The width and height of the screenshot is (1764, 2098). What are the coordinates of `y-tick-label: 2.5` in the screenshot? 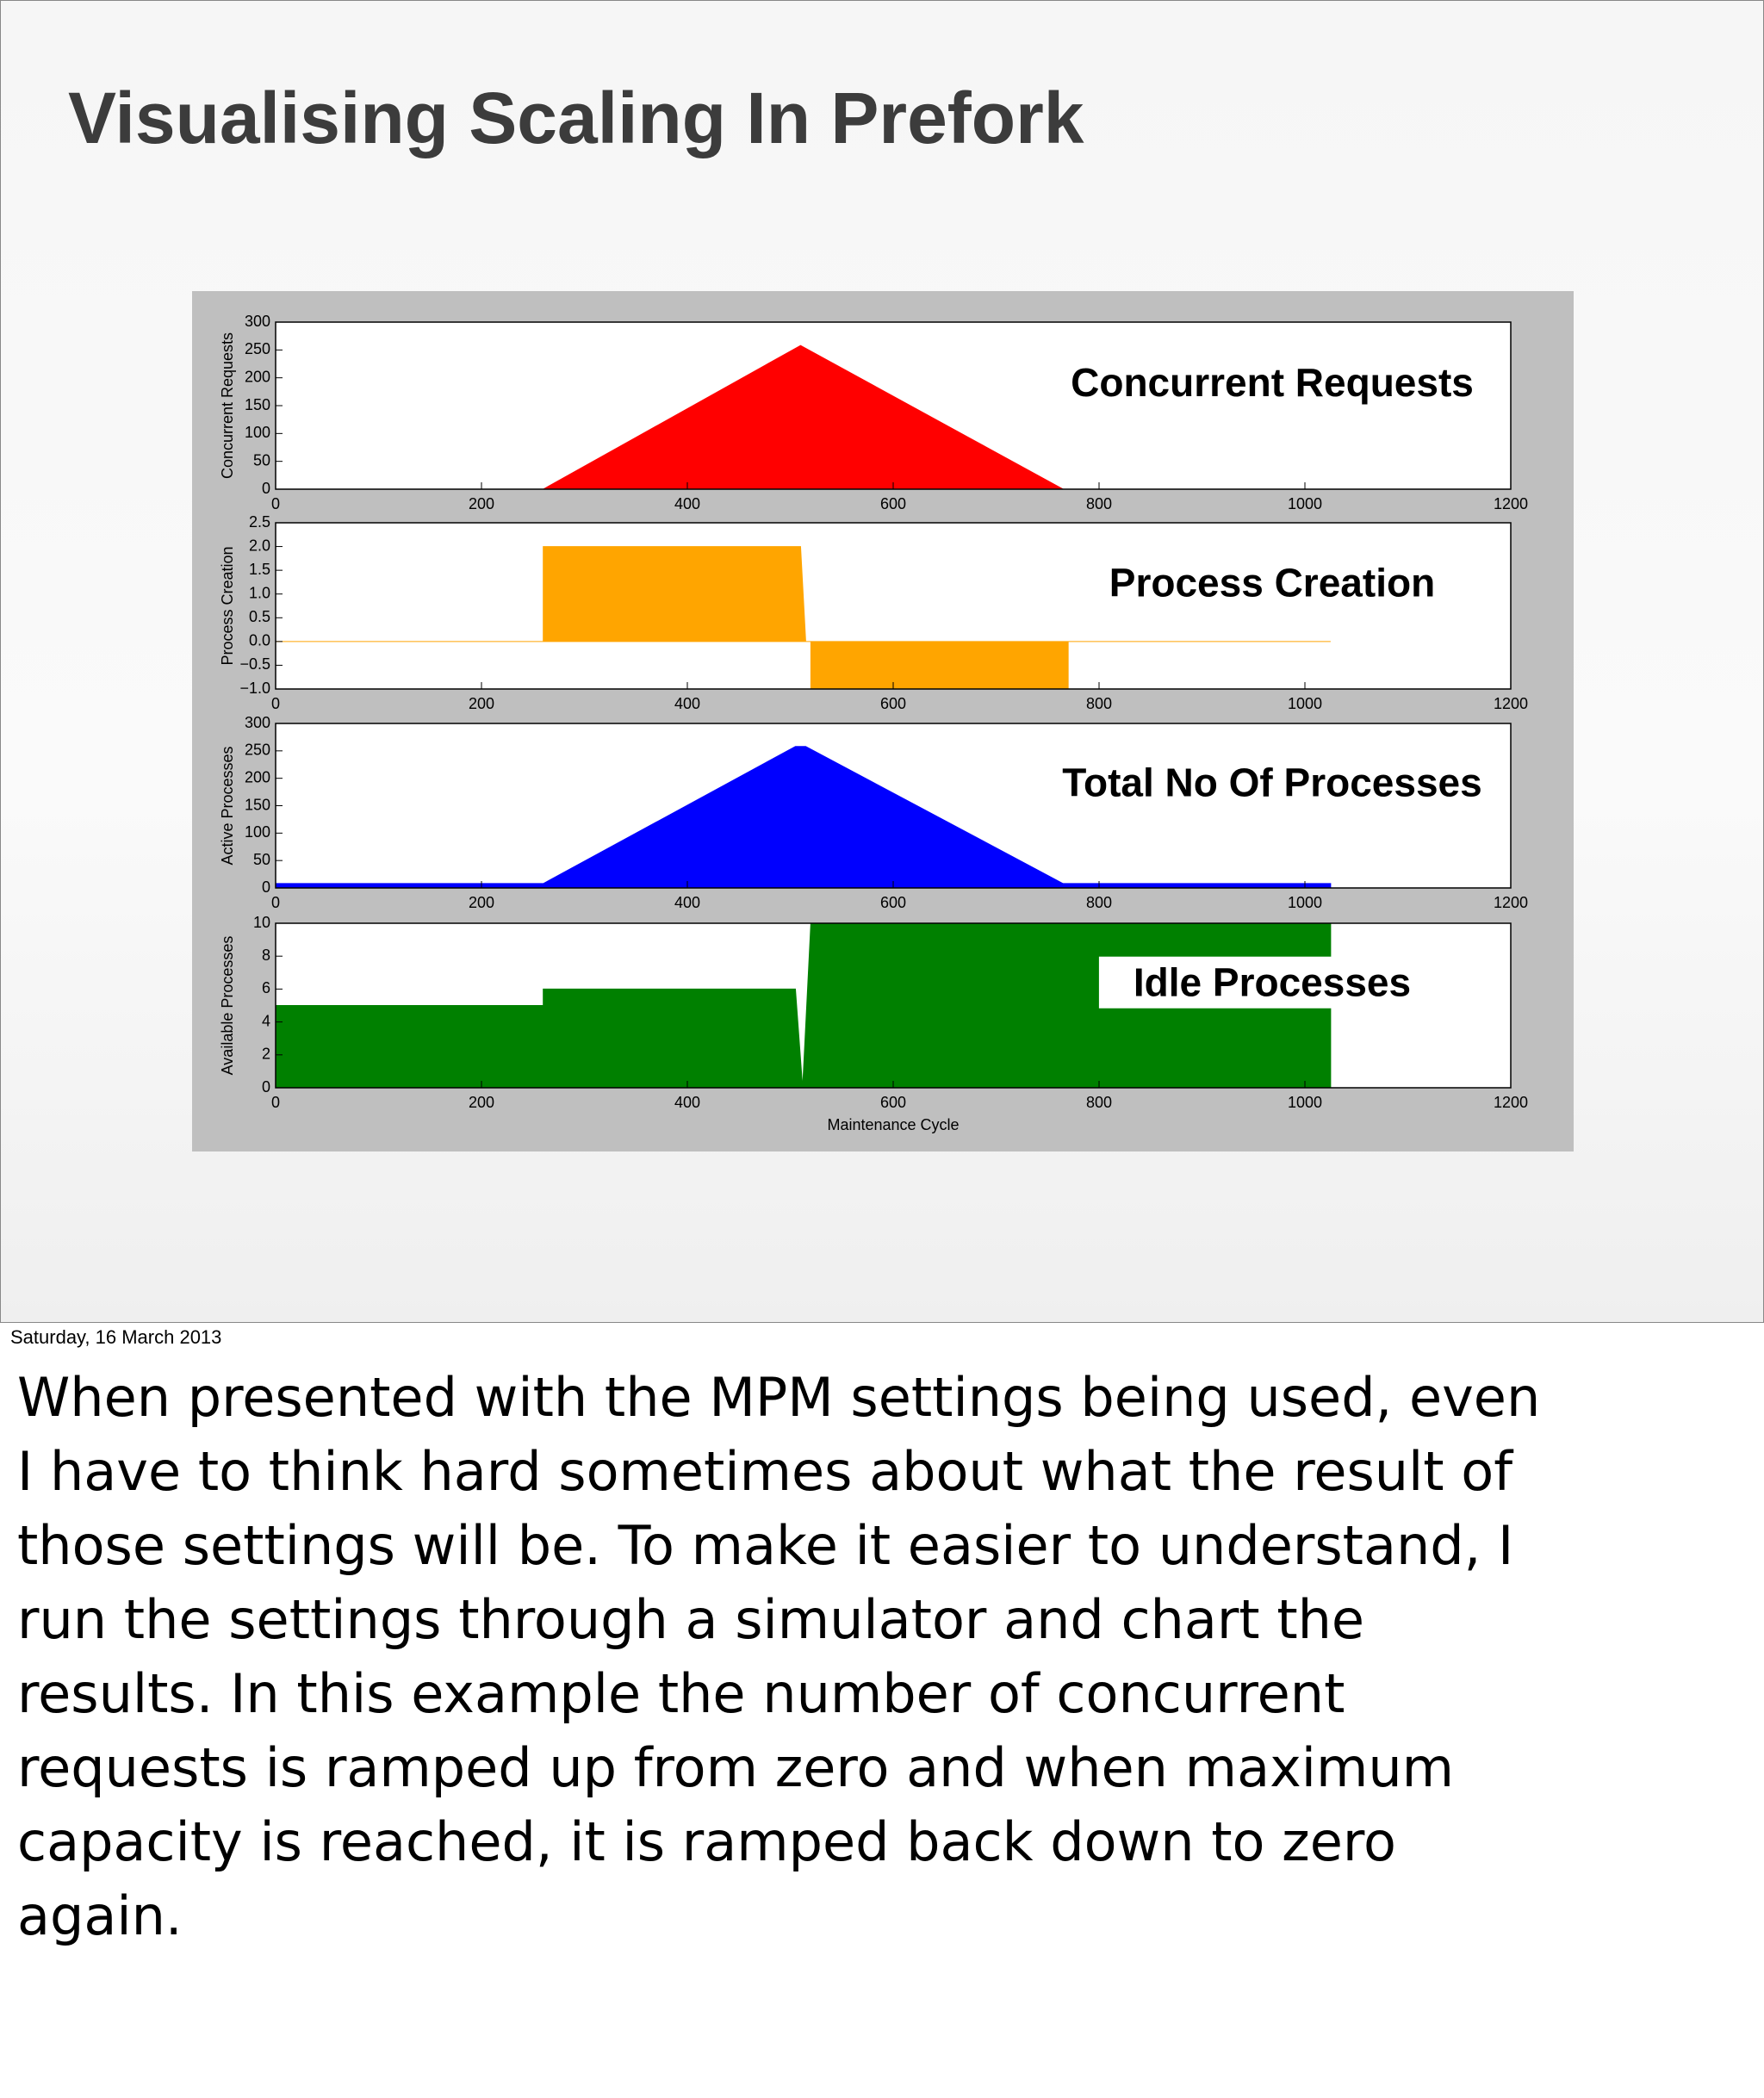 It's located at (259, 522).